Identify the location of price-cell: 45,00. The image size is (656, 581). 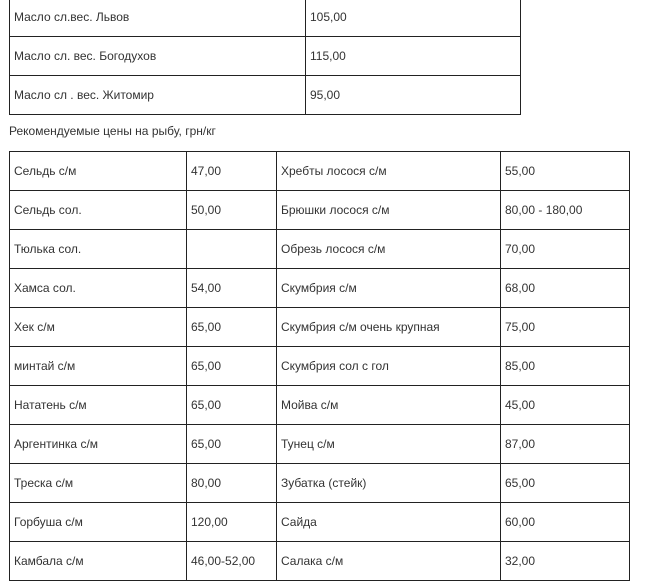
(565, 405).